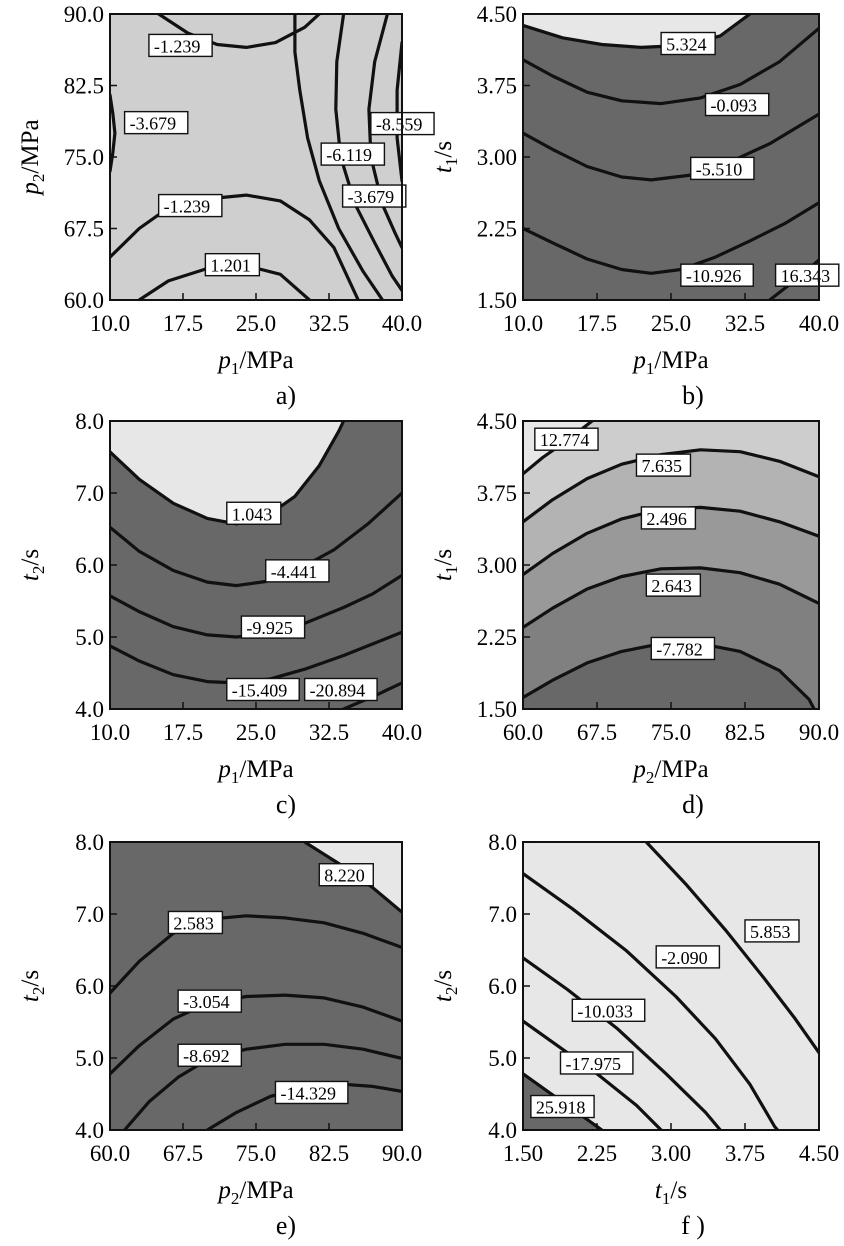 Image resolution: width=844 pixels, height=1246 pixels. Describe the element at coordinates (593, 1064) in the screenshot. I see `contour-label: -17.975` at that location.